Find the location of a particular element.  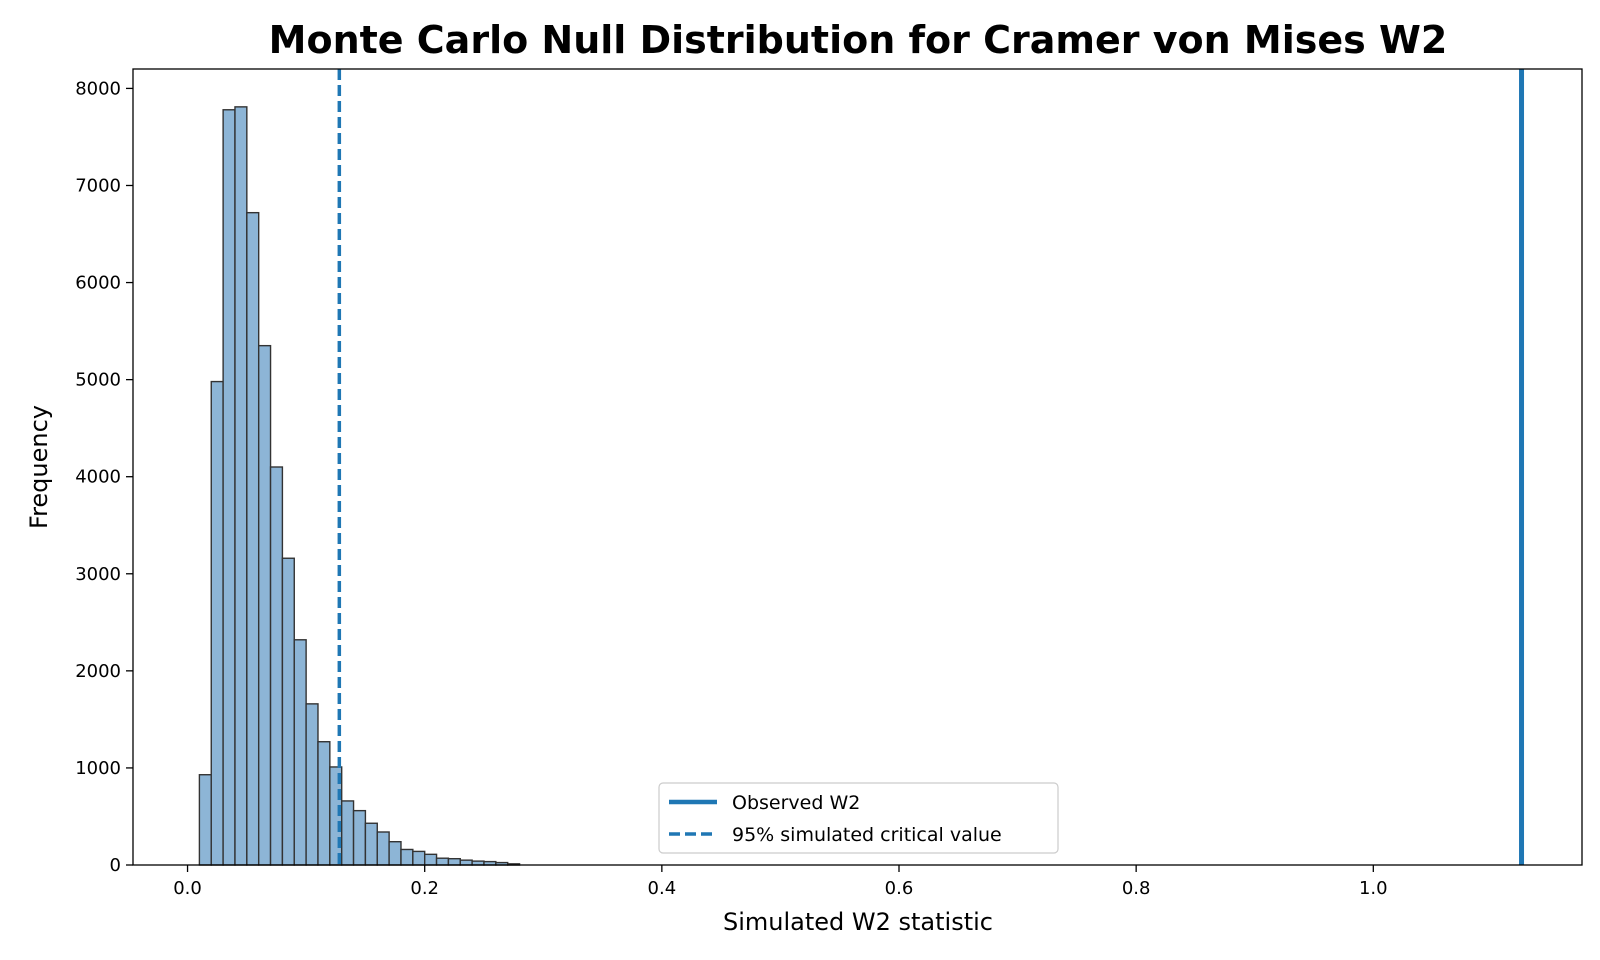

legend-label-observed: Observed W2 is located at coordinates (796, 803).